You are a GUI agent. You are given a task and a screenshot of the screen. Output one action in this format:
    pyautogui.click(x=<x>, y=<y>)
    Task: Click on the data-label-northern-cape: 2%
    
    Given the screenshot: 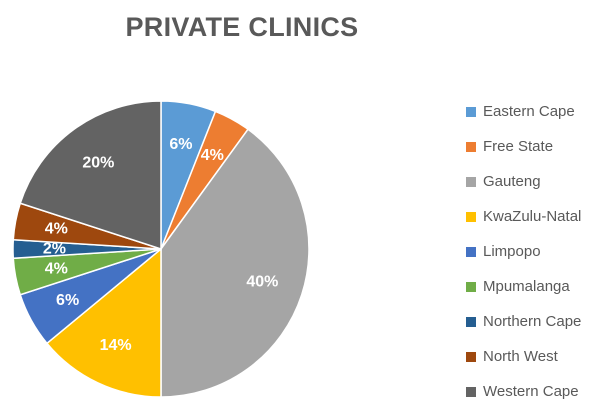 What is the action you would take?
    pyautogui.click(x=54, y=249)
    